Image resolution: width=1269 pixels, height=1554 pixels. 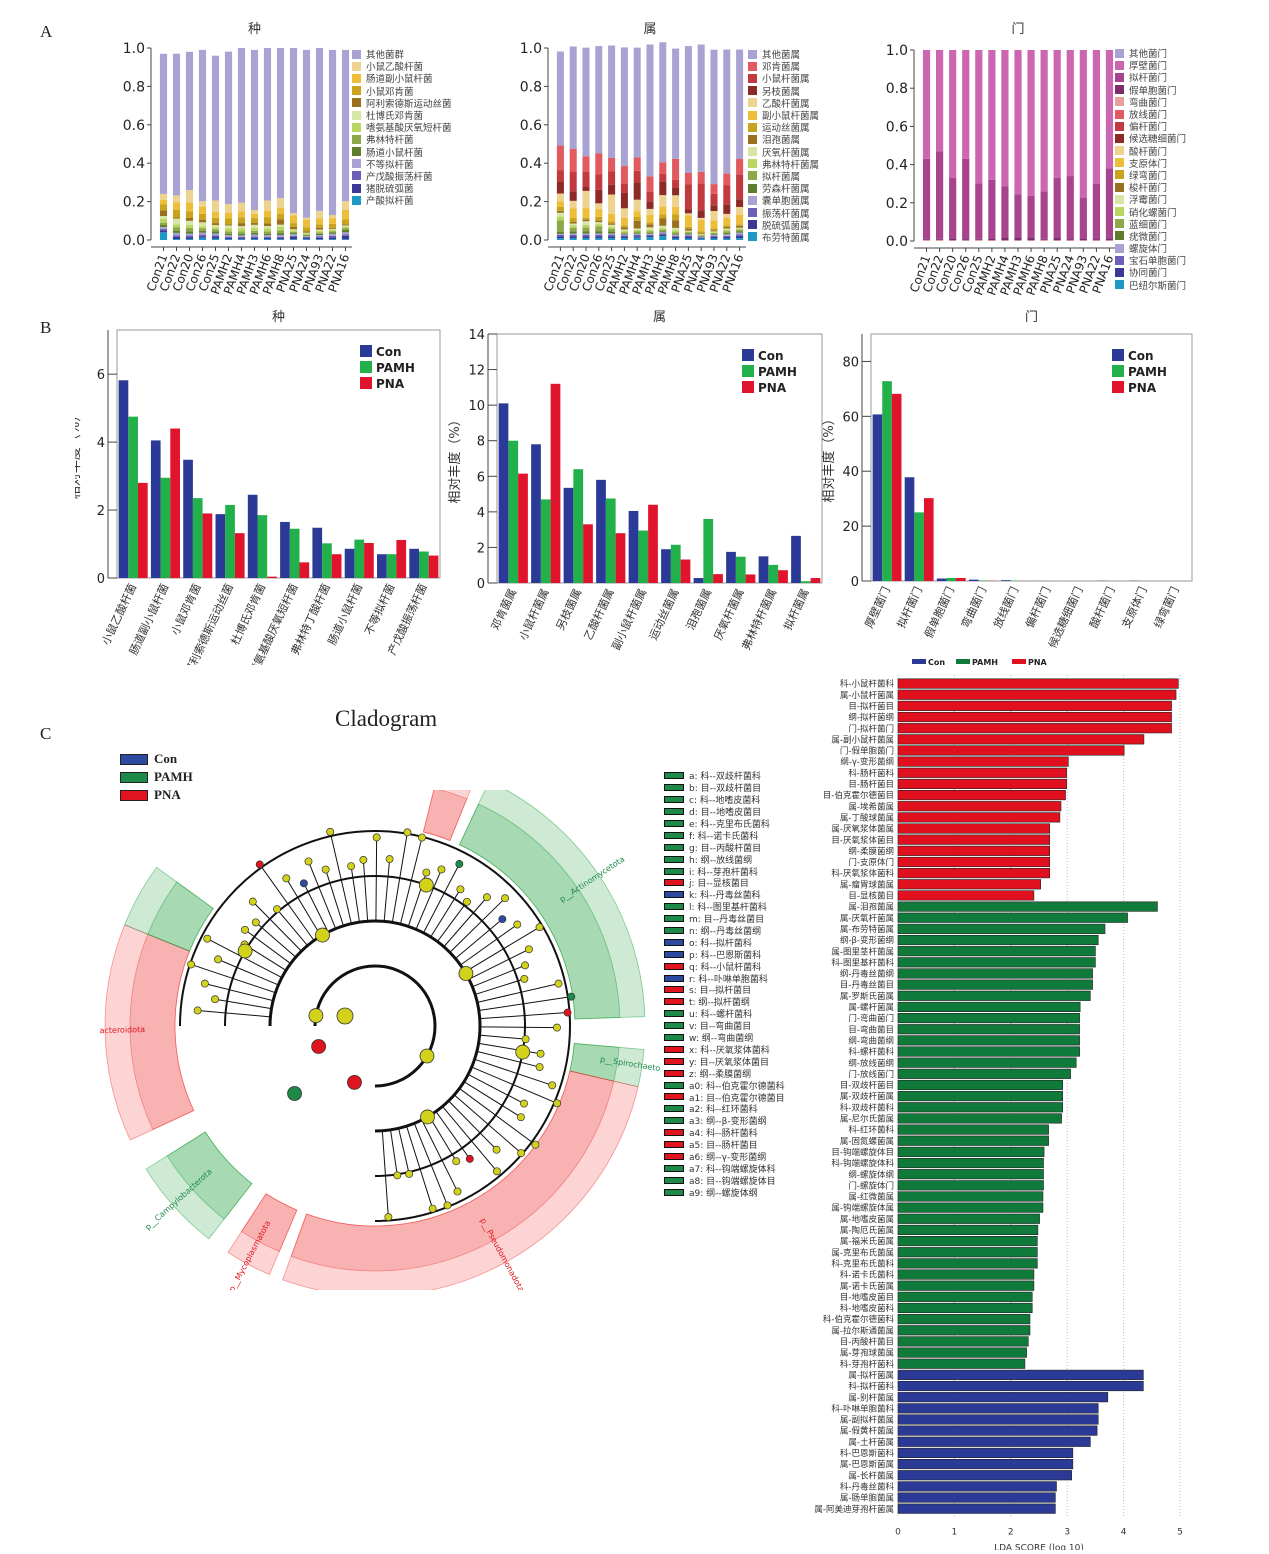 I want to click on x-tick-label: 邓肯菌属, so click(x=504, y=609).